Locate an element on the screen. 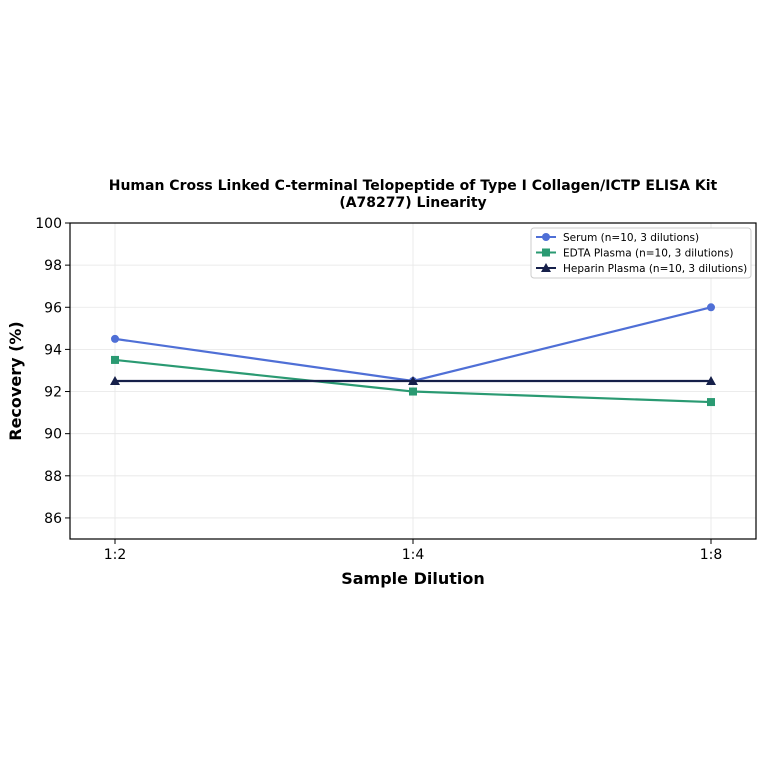  legend-label: Serum (n=10, 3 dilutions) is located at coordinates (631, 238).